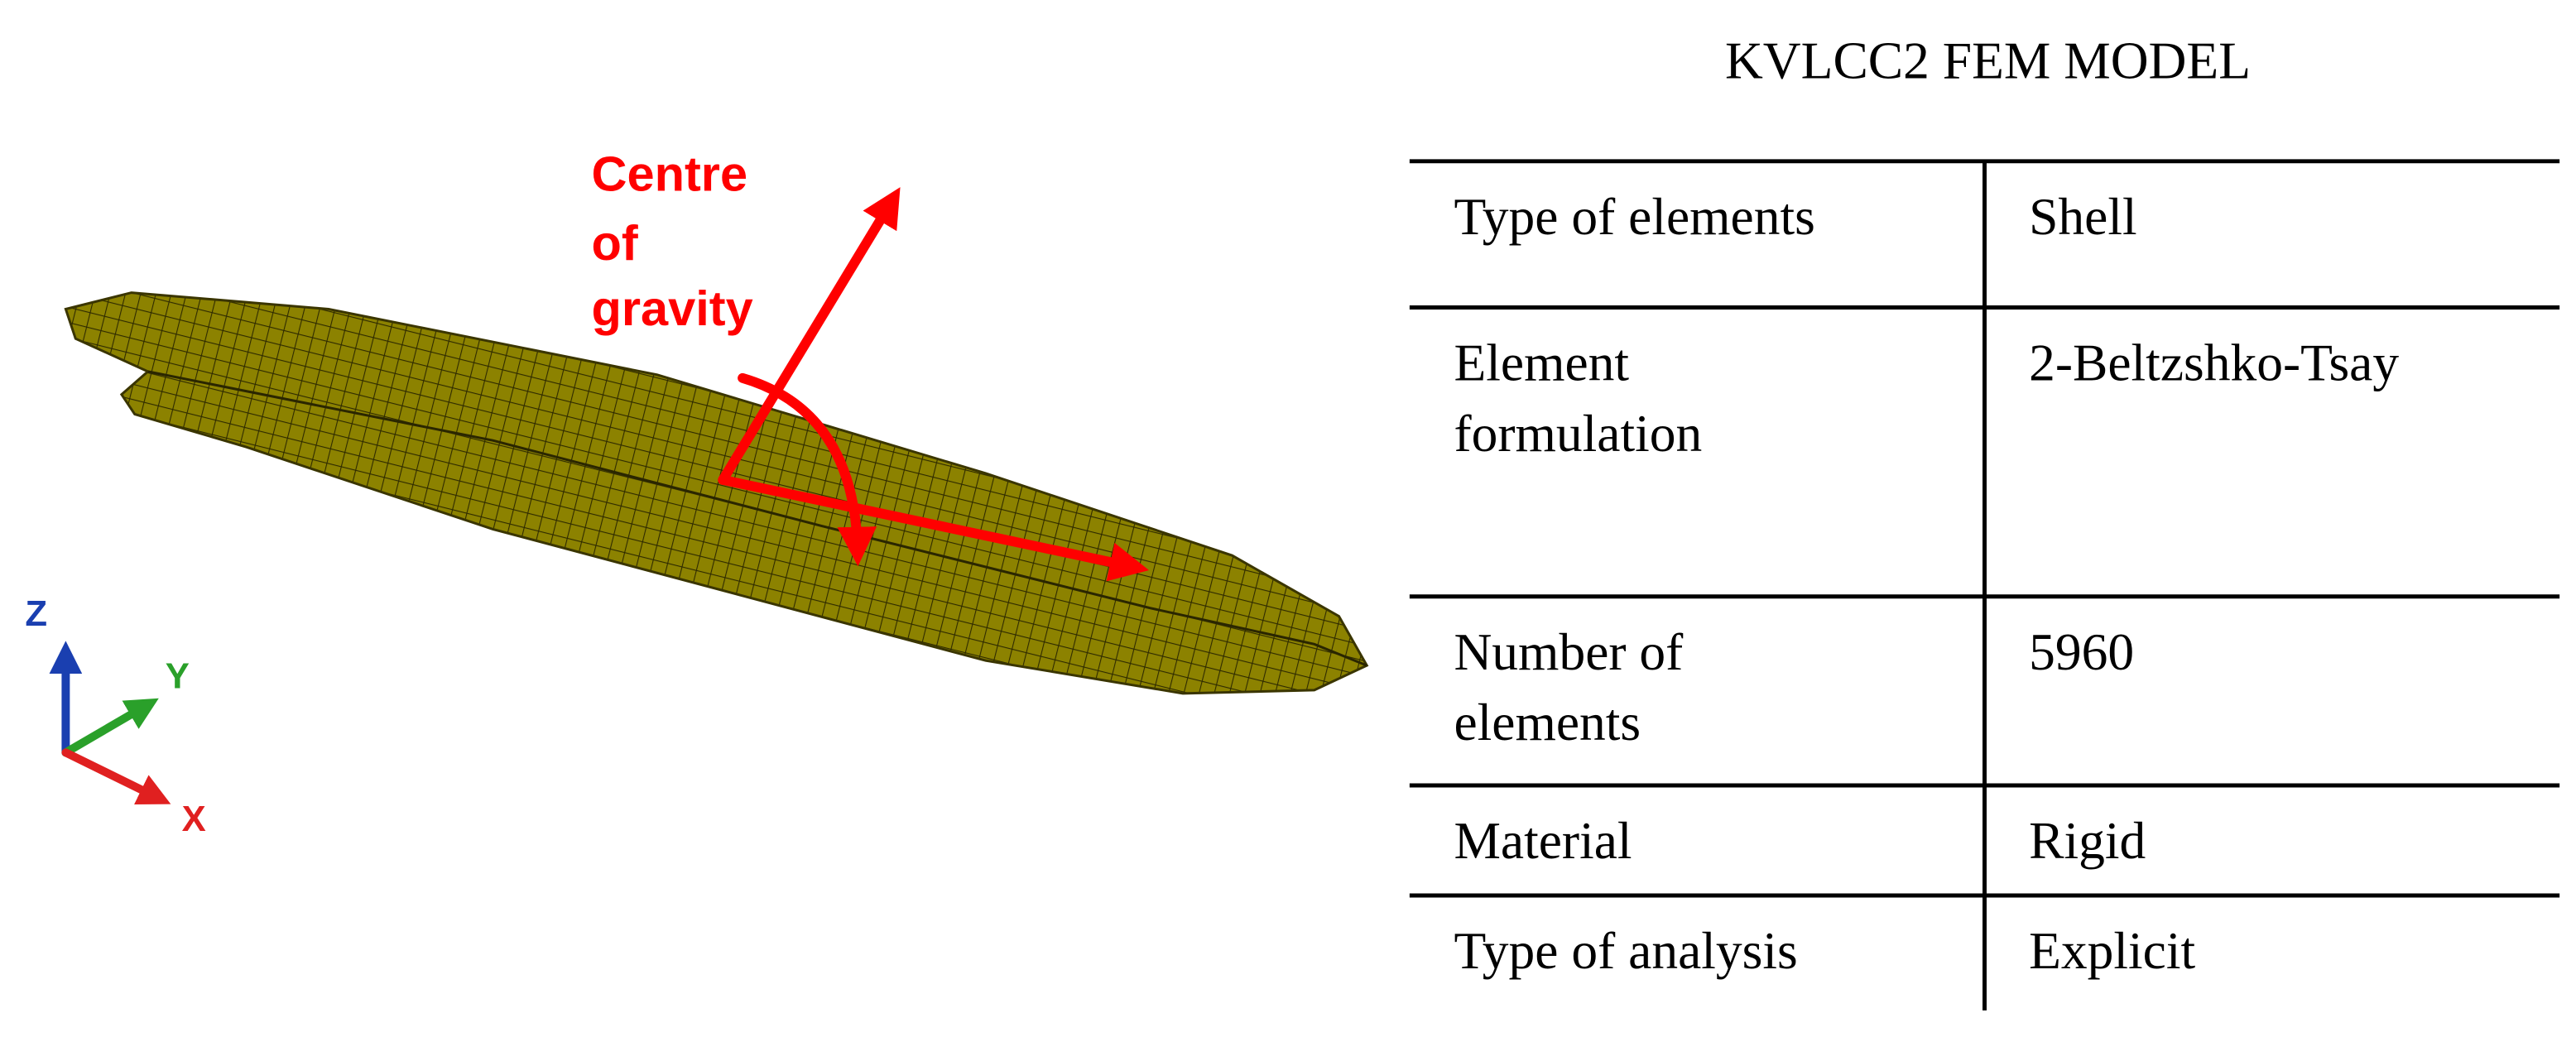 The image size is (2576, 1037). I want to click on table-cell: 5960, so click(2081, 651).